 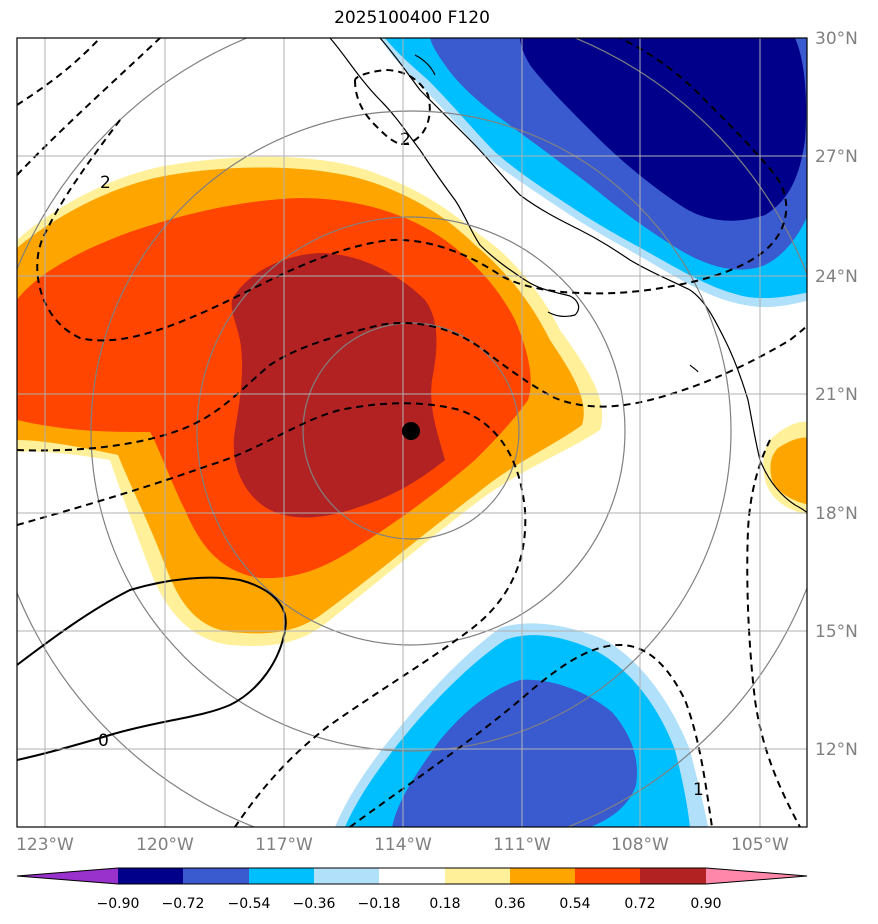 What do you see at coordinates (444, 904) in the screenshot?
I see `colorbar-tick-label: 0.18` at bounding box center [444, 904].